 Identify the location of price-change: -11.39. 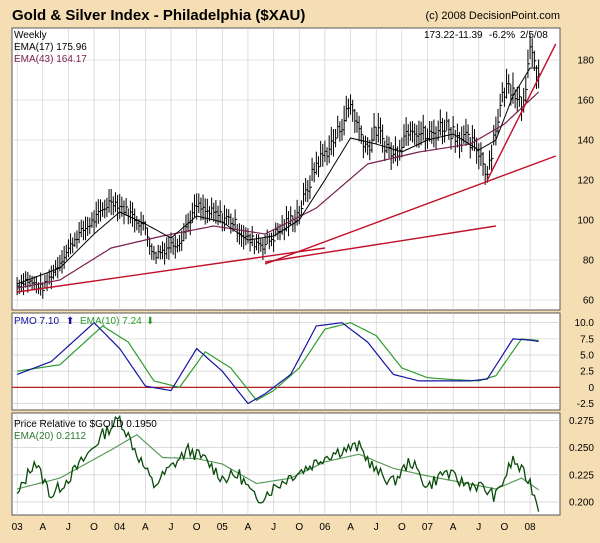
(469, 35).